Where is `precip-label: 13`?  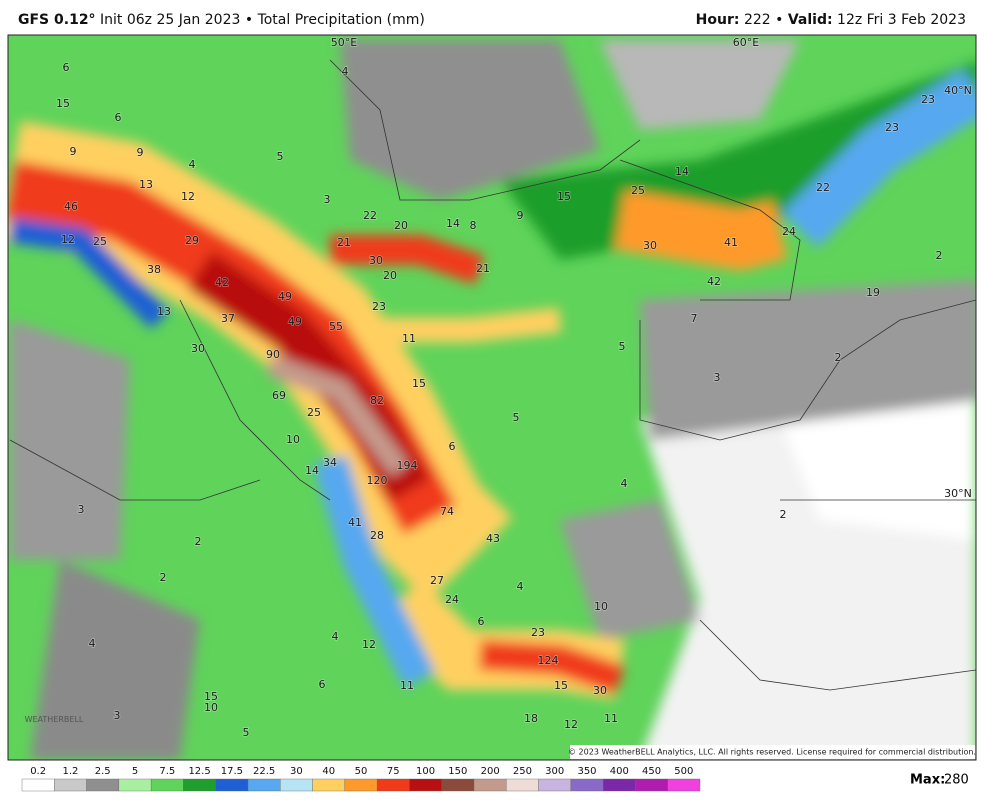
precip-label: 13 is located at coordinates (146, 184).